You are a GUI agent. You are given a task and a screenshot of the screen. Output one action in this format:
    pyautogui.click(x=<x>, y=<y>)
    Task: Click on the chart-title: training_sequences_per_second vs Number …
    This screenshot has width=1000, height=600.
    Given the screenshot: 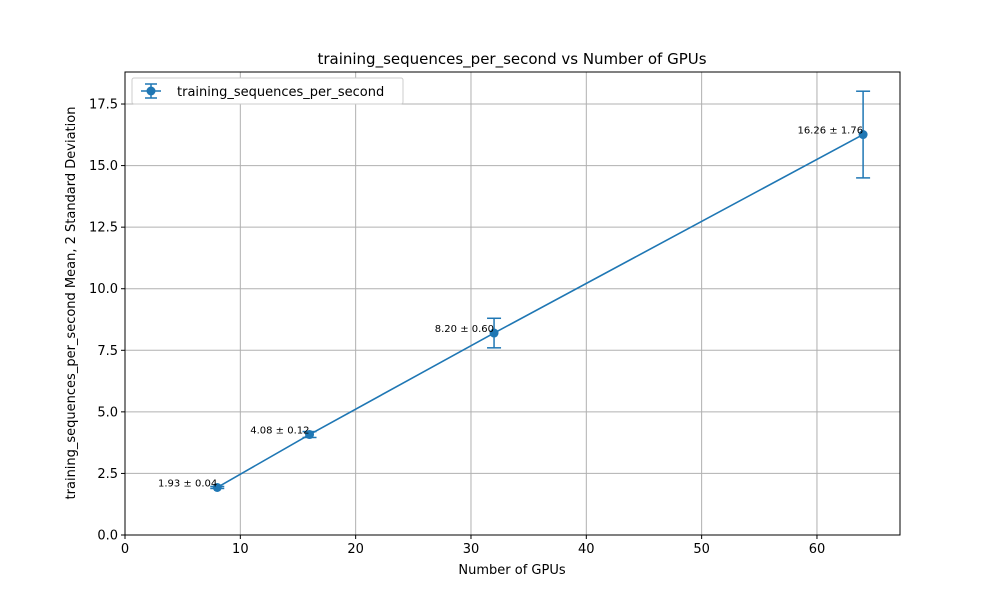 What is the action you would take?
    pyautogui.click(x=511, y=59)
    